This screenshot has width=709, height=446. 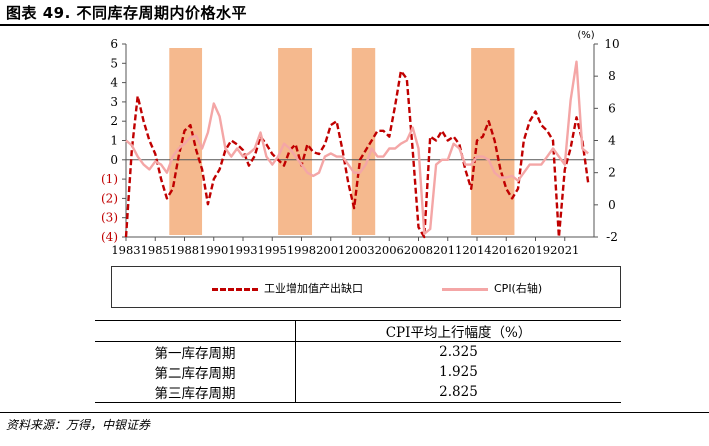 What do you see at coordinates (458, 331) in the screenshot?
I see `table-header-cell: CPI平均上行幅度（%）` at bounding box center [458, 331].